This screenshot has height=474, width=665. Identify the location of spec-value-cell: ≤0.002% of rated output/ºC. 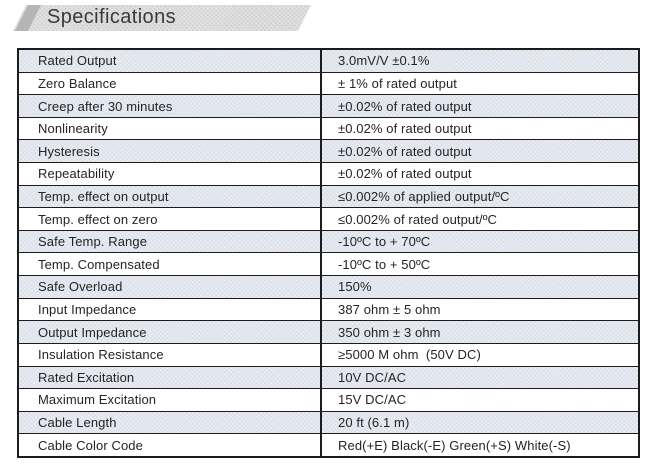
(418, 219).